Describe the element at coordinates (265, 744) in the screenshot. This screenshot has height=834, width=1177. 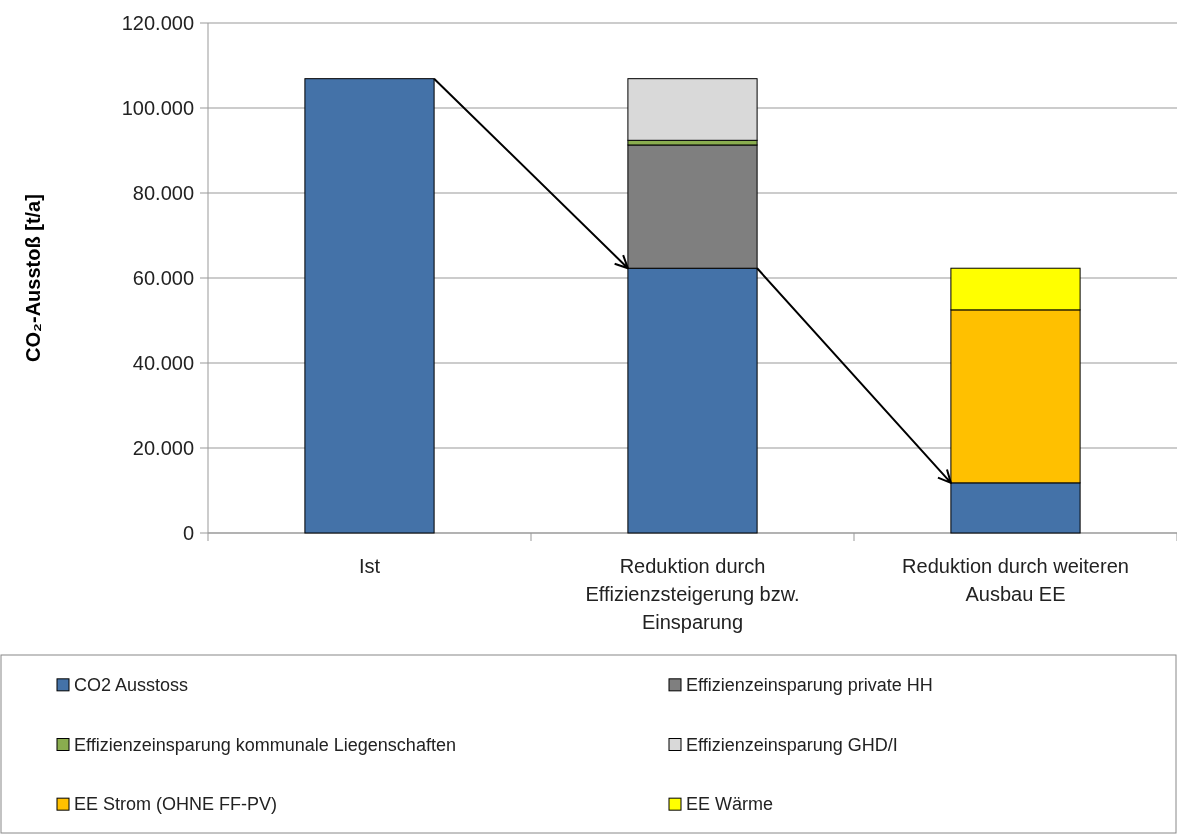
I see `legend-label: Effizienzeinsparung kommunale Liegenschaften` at that location.